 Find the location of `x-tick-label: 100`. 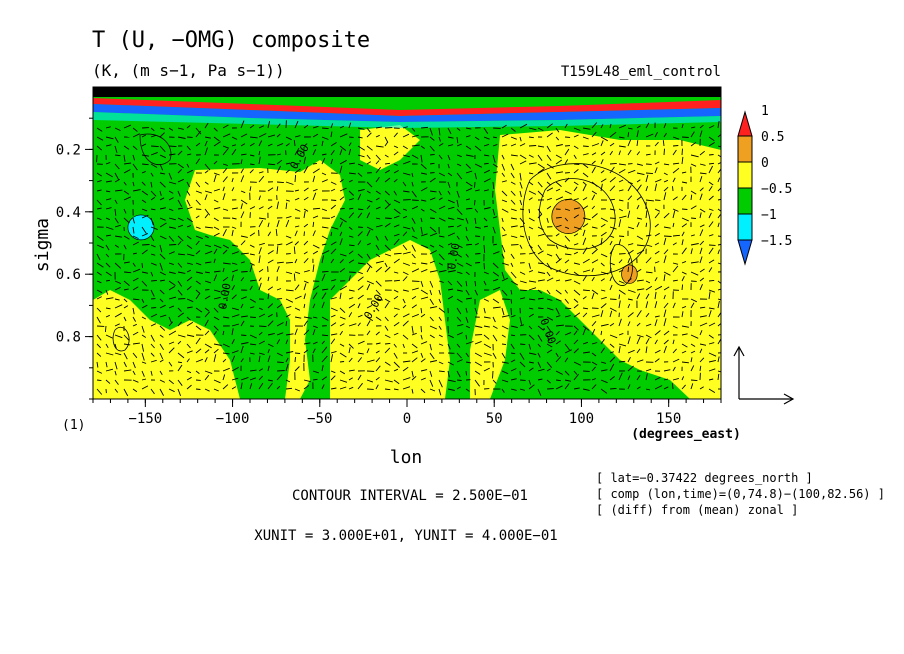

x-tick-label: 100 is located at coordinates (581, 419).